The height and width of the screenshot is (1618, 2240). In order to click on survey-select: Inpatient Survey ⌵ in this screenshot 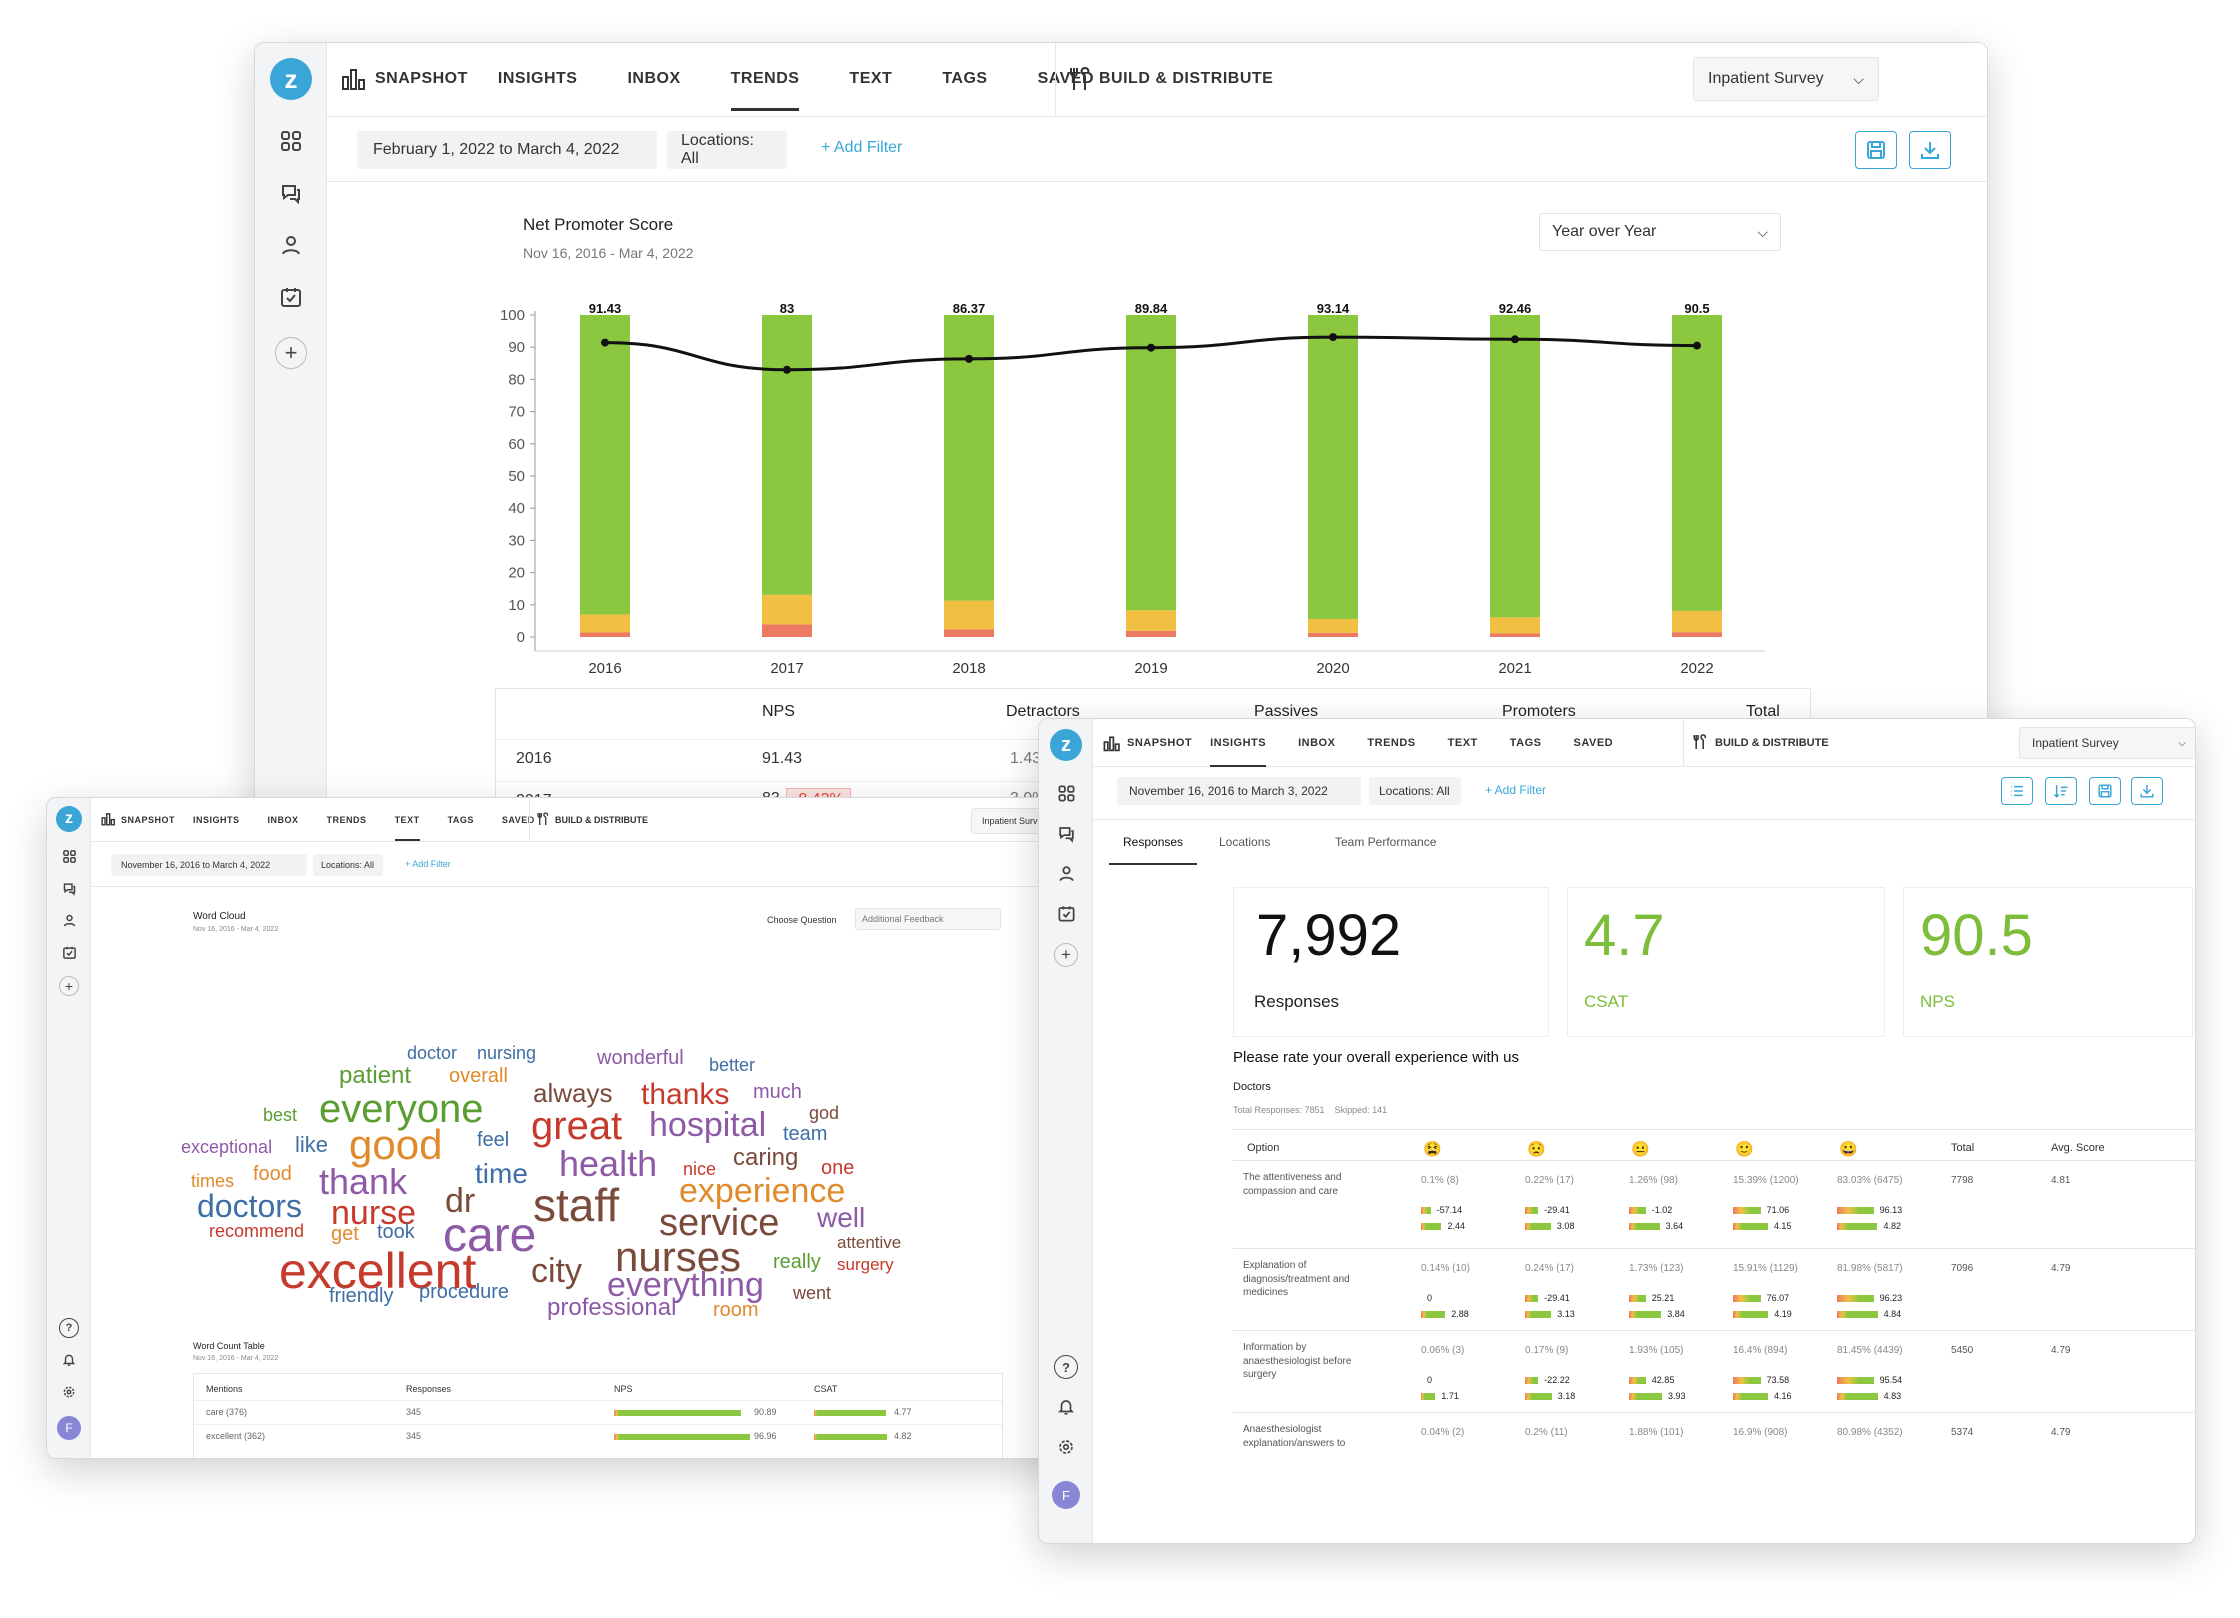, I will do `click(2107, 743)`.